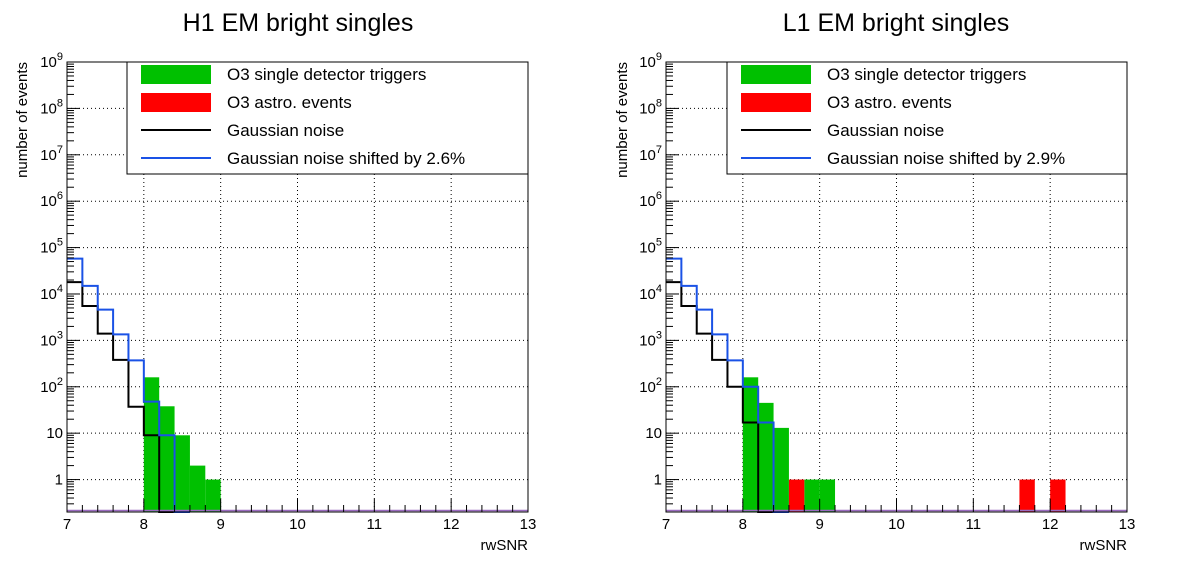 This screenshot has height=576, width=1198. Describe the element at coordinates (896, 23) in the screenshot. I see `chart-title: L1 EM bright singles` at that location.